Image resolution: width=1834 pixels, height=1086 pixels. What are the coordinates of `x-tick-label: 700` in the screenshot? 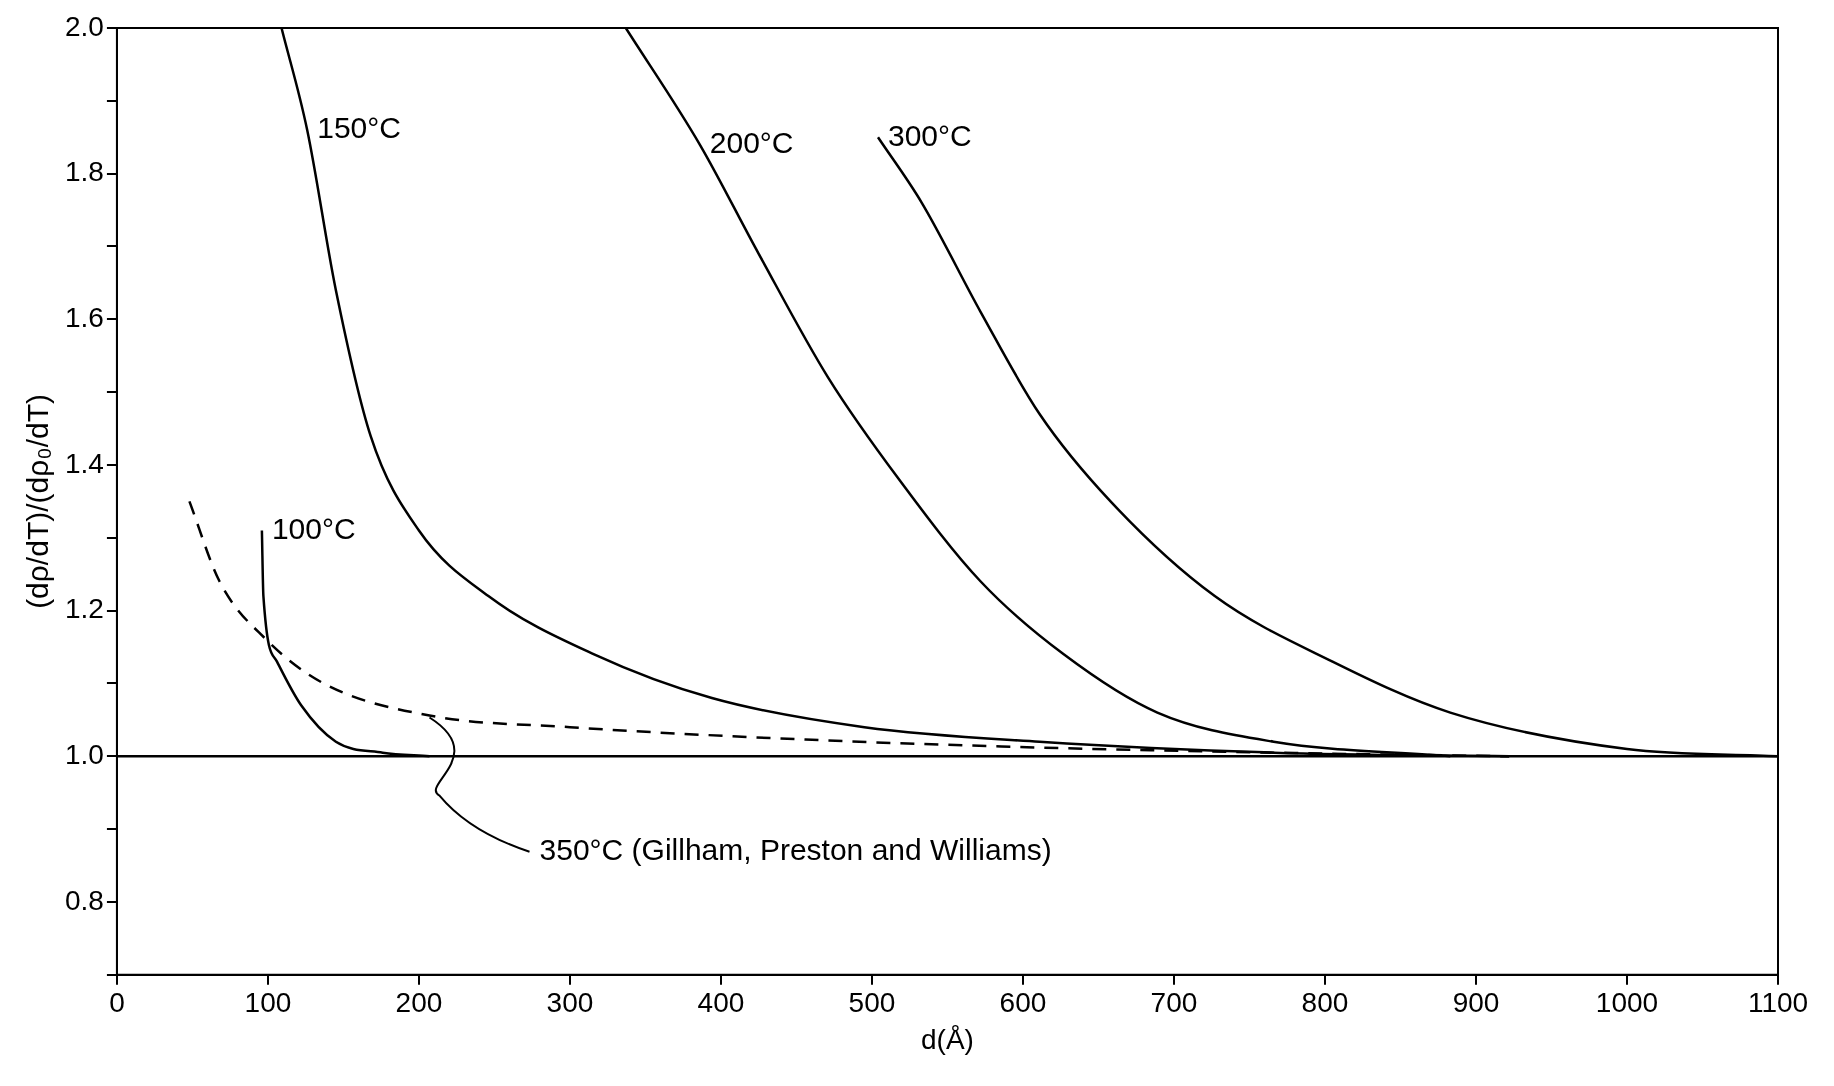 It's located at (1174, 1003).